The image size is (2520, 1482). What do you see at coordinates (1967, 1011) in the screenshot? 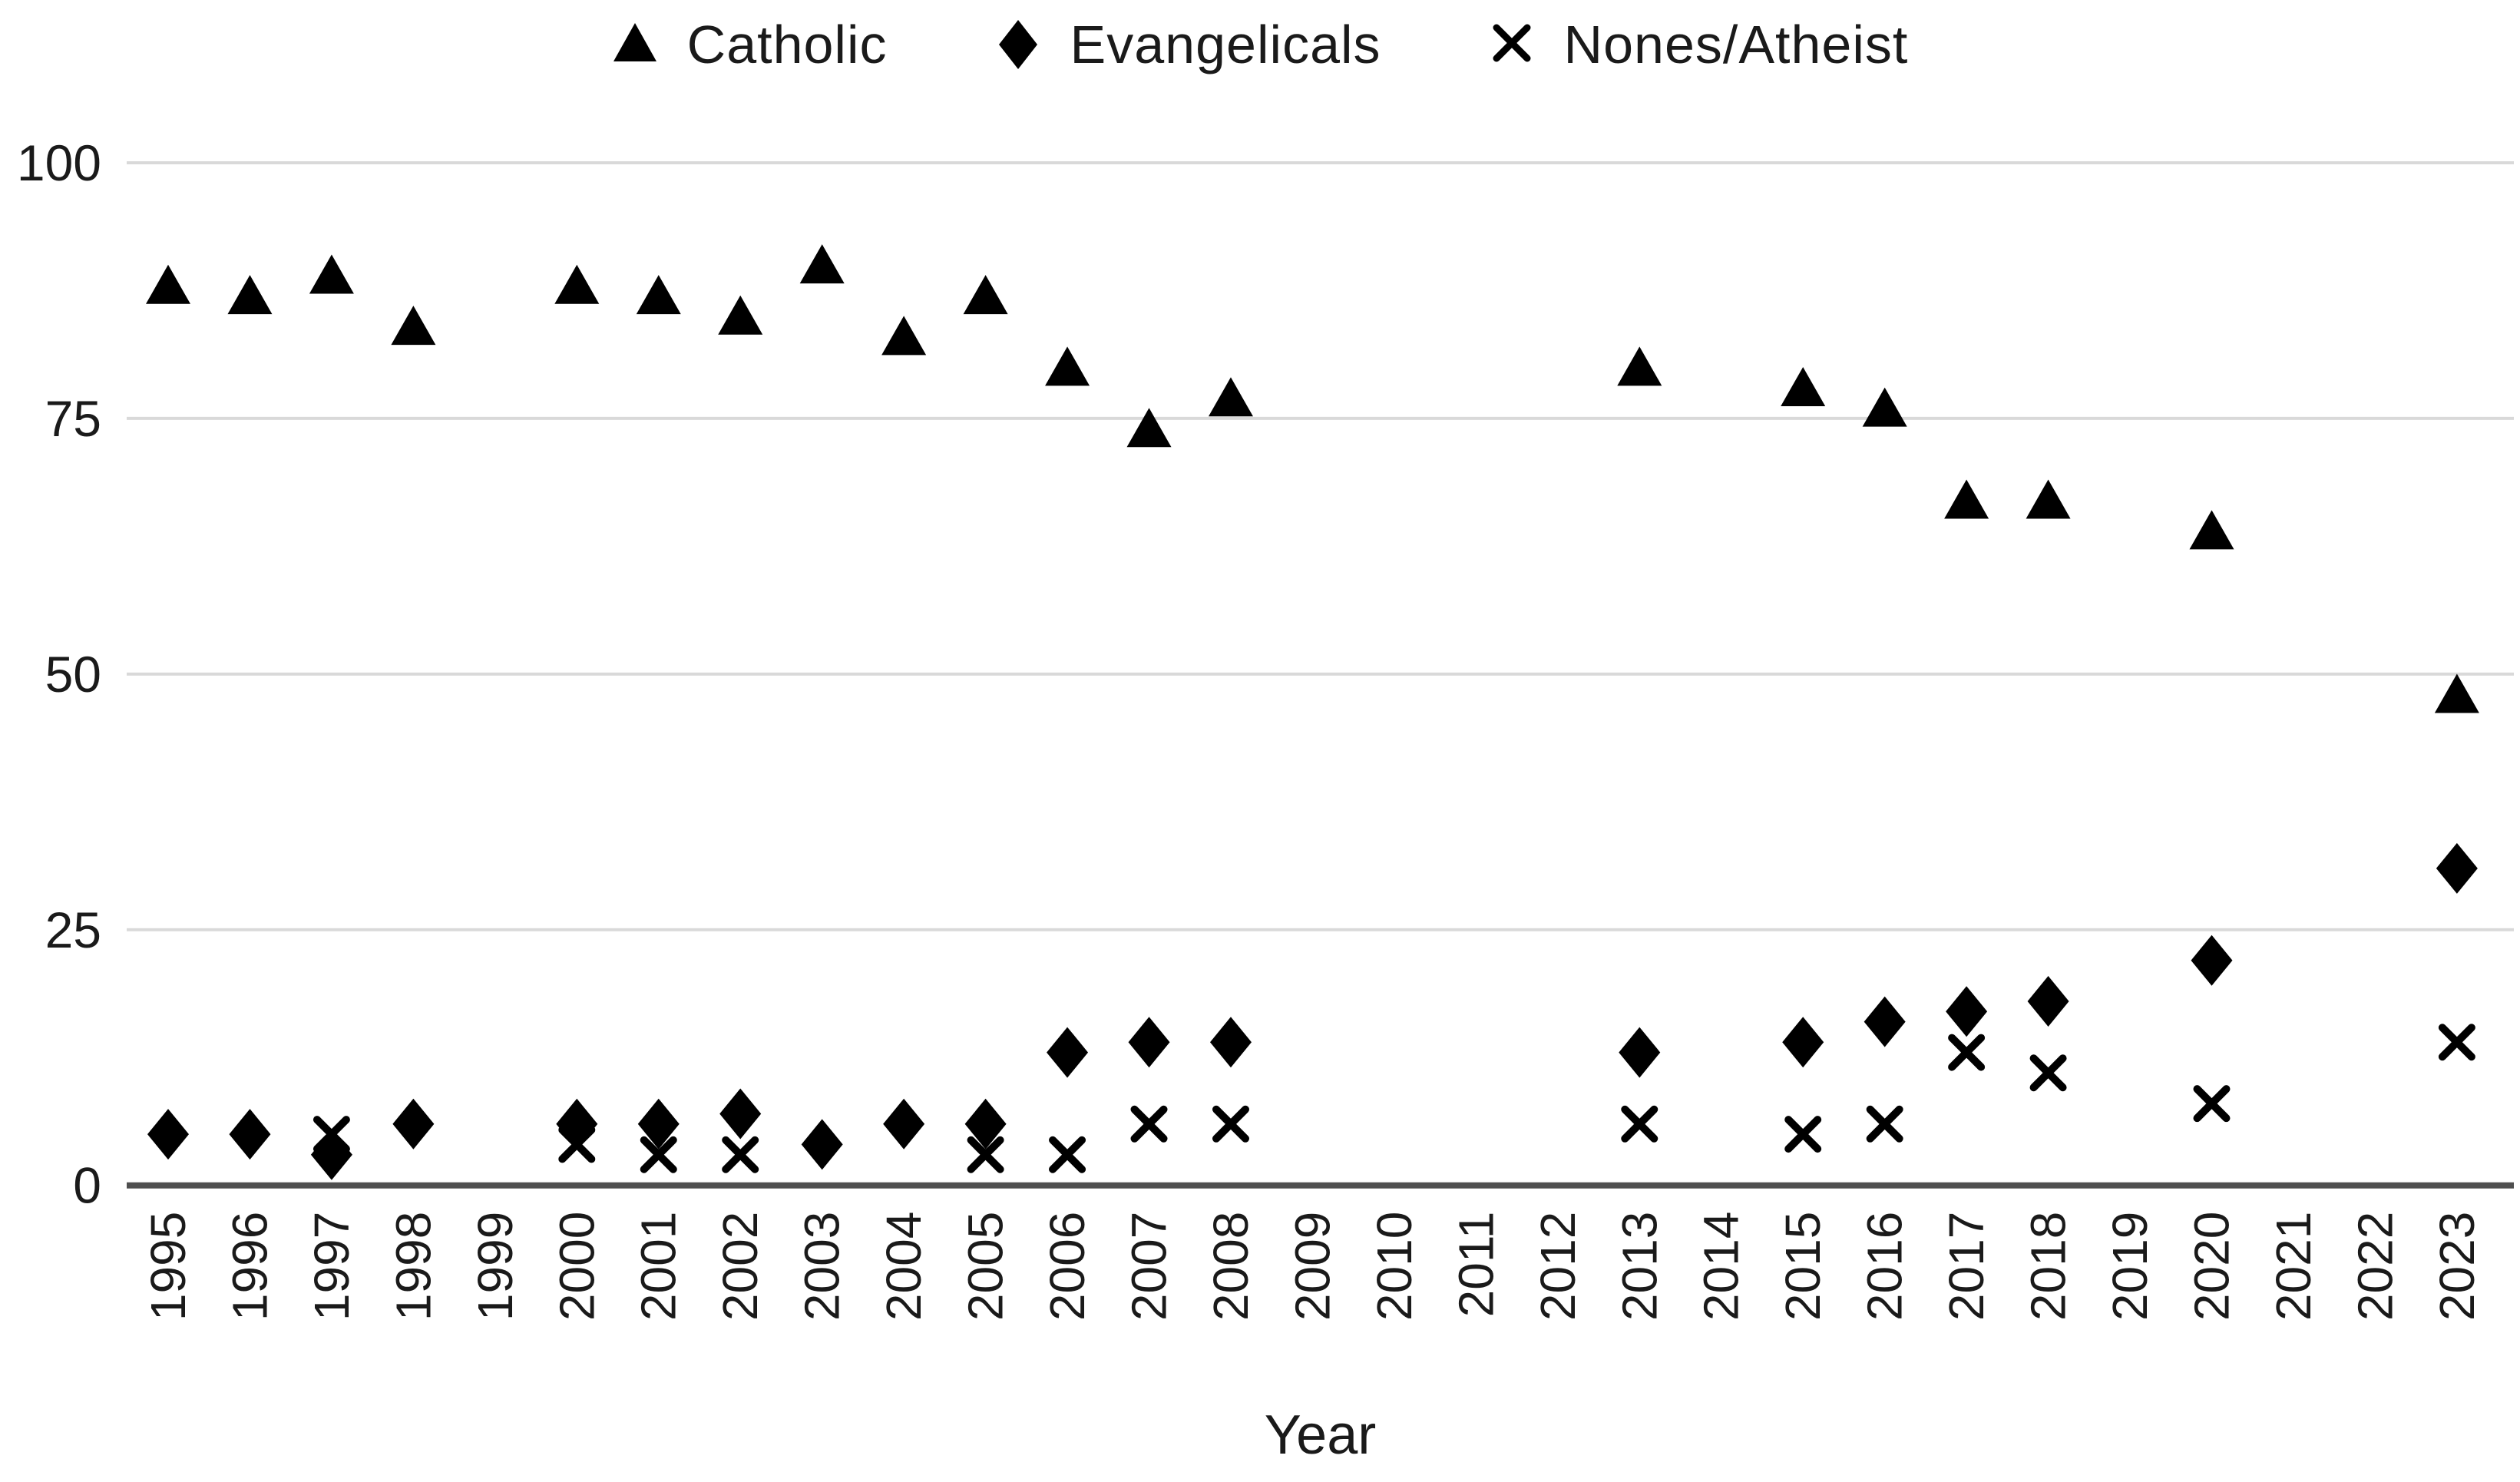
I see `evangelicals-marker-2017` at bounding box center [1967, 1011].